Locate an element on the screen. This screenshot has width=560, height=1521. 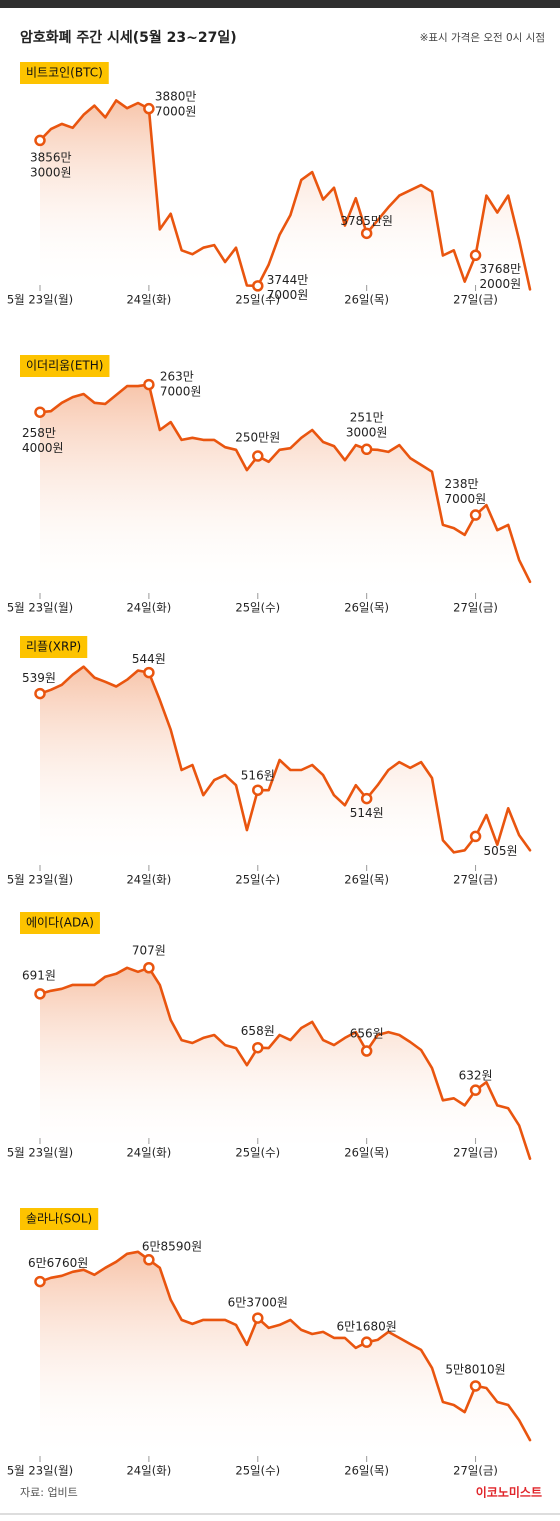
value-label: 6만3700원 is located at coordinates (258, 1303).